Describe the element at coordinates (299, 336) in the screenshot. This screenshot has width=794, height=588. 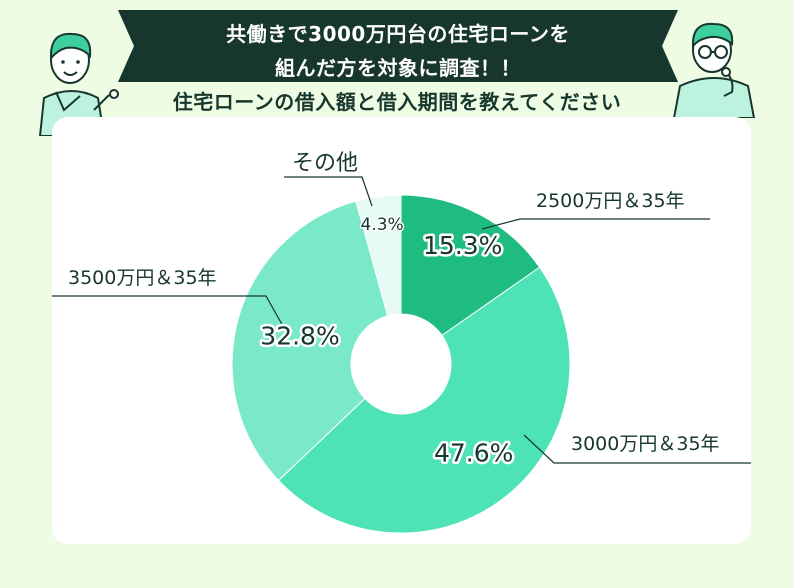
I see `data-label: 32.8%` at that location.